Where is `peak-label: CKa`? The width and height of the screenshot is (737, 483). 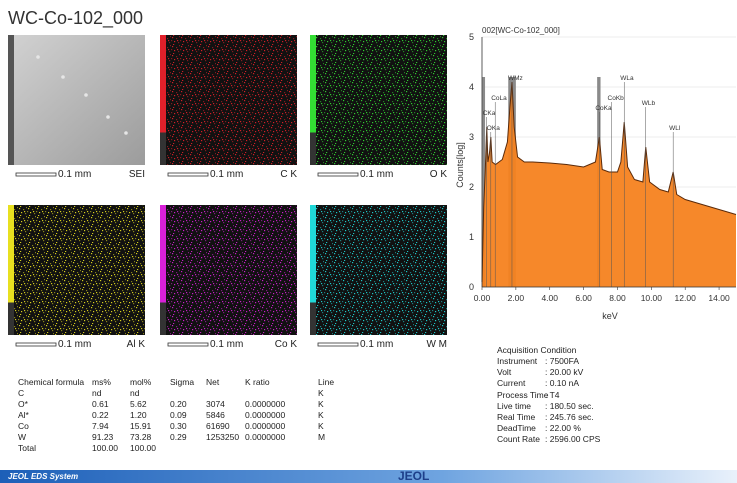 peak-label: CKa is located at coordinates (489, 113).